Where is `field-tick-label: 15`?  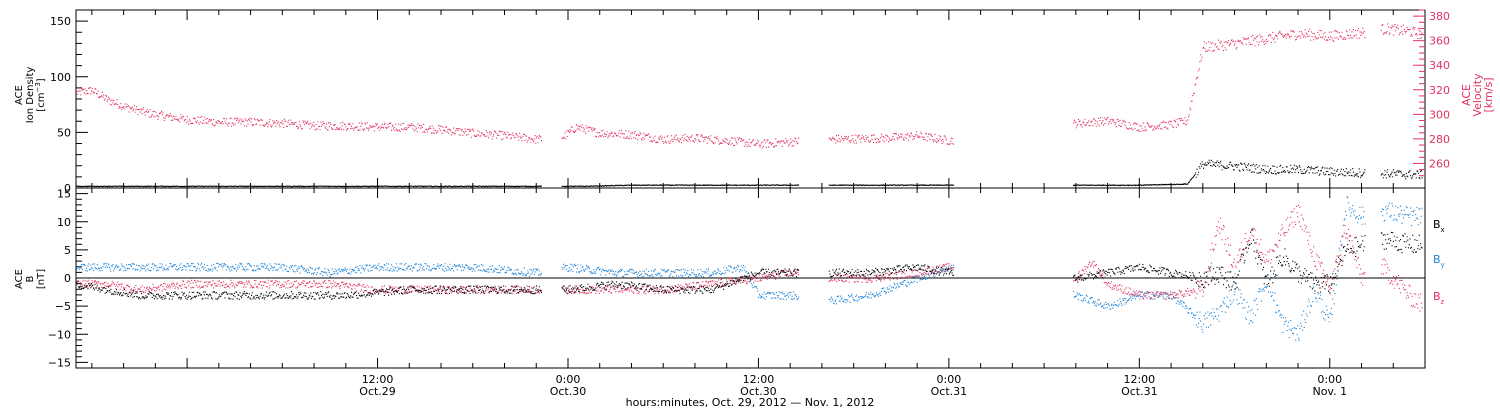 field-tick-label: 15 is located at coordinates (64, 194).